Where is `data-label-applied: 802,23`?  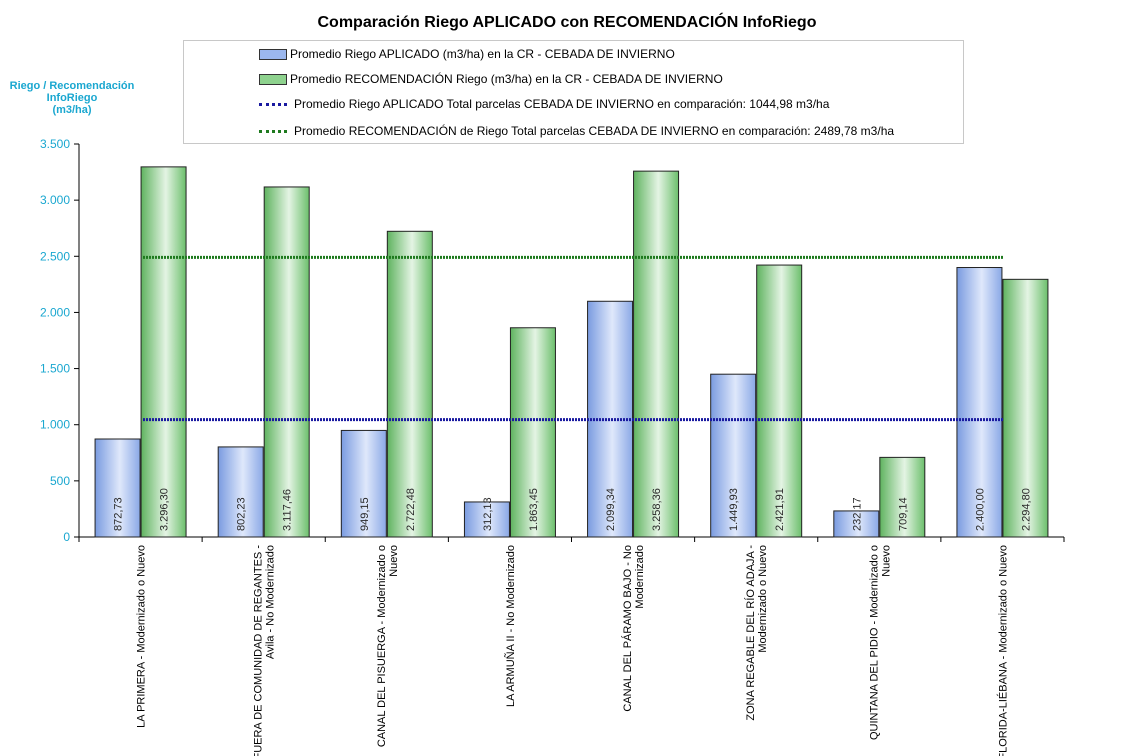
data-label-applied: 802,23 is located at coordinates (242, 514).